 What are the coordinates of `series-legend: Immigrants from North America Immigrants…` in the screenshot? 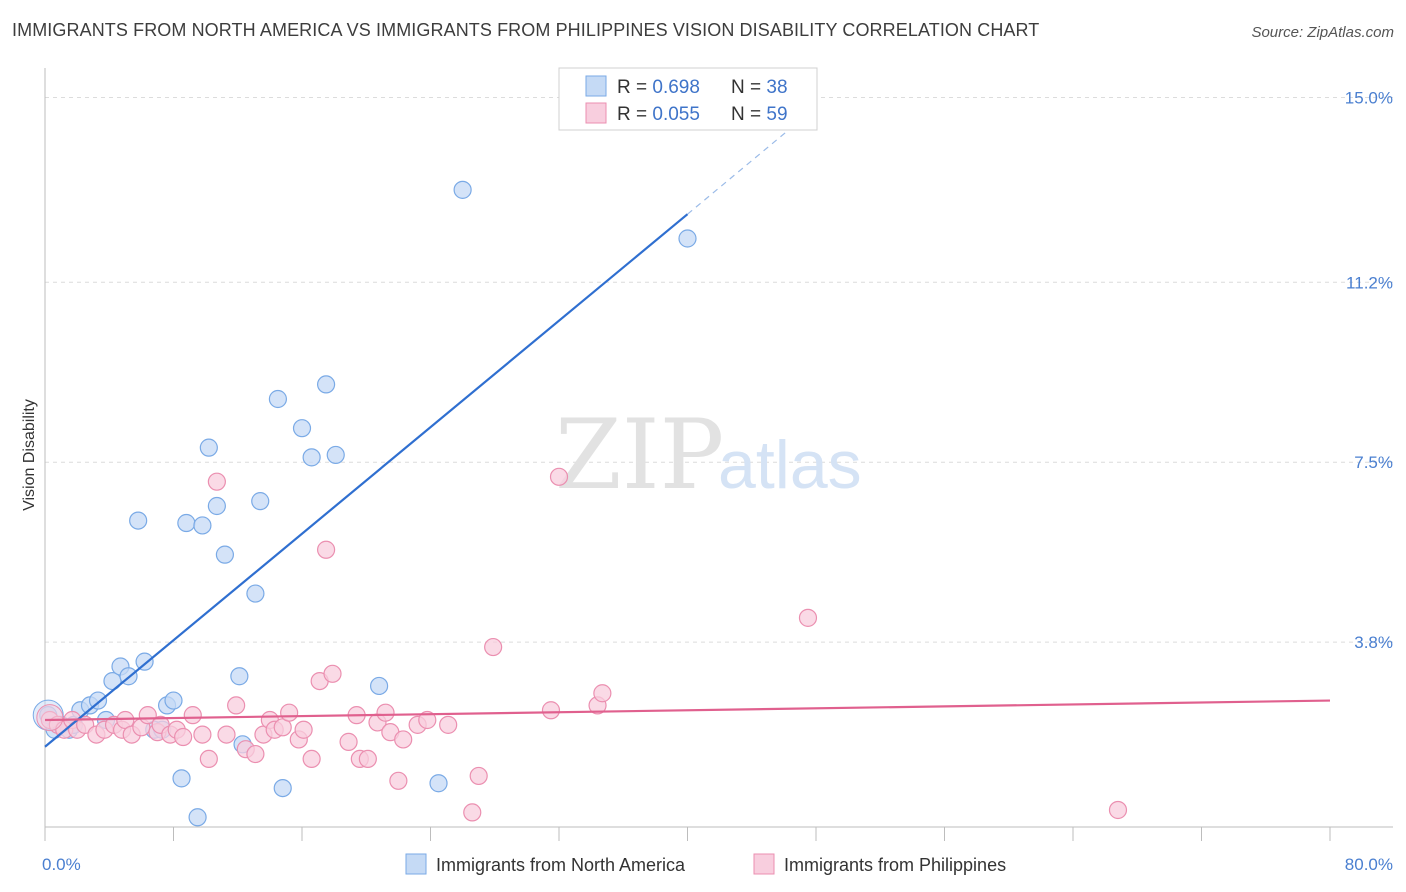 It's located at (705, 864).